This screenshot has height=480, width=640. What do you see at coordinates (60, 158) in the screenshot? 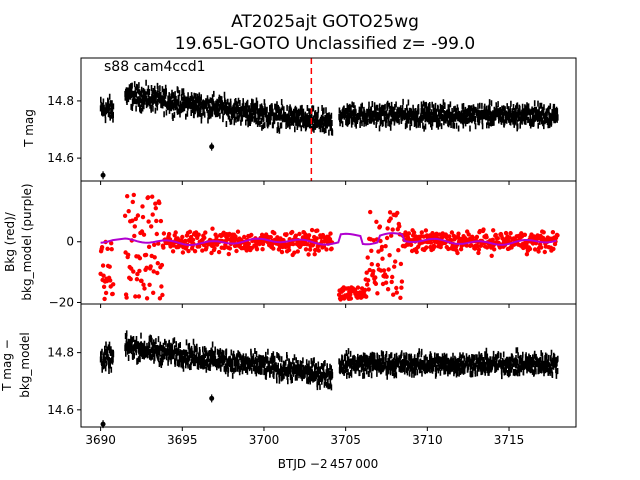
I see `panel-top-y-tick-label-0: 14.6` at bounding box center [60, 158].